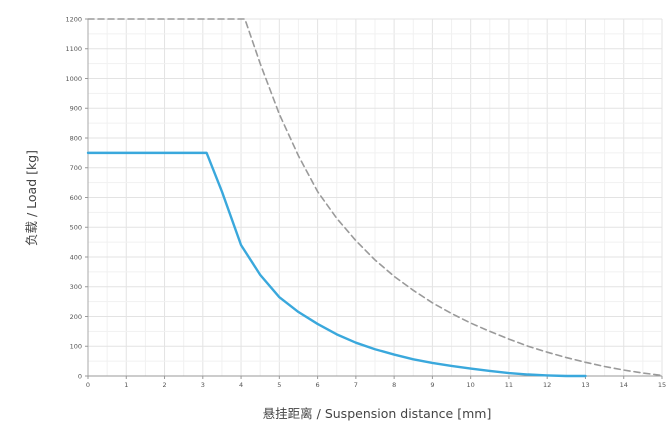  Describe the element at coordinates (73, 79) in the screenshot. I see `y-tick-label: 1000` at that location.